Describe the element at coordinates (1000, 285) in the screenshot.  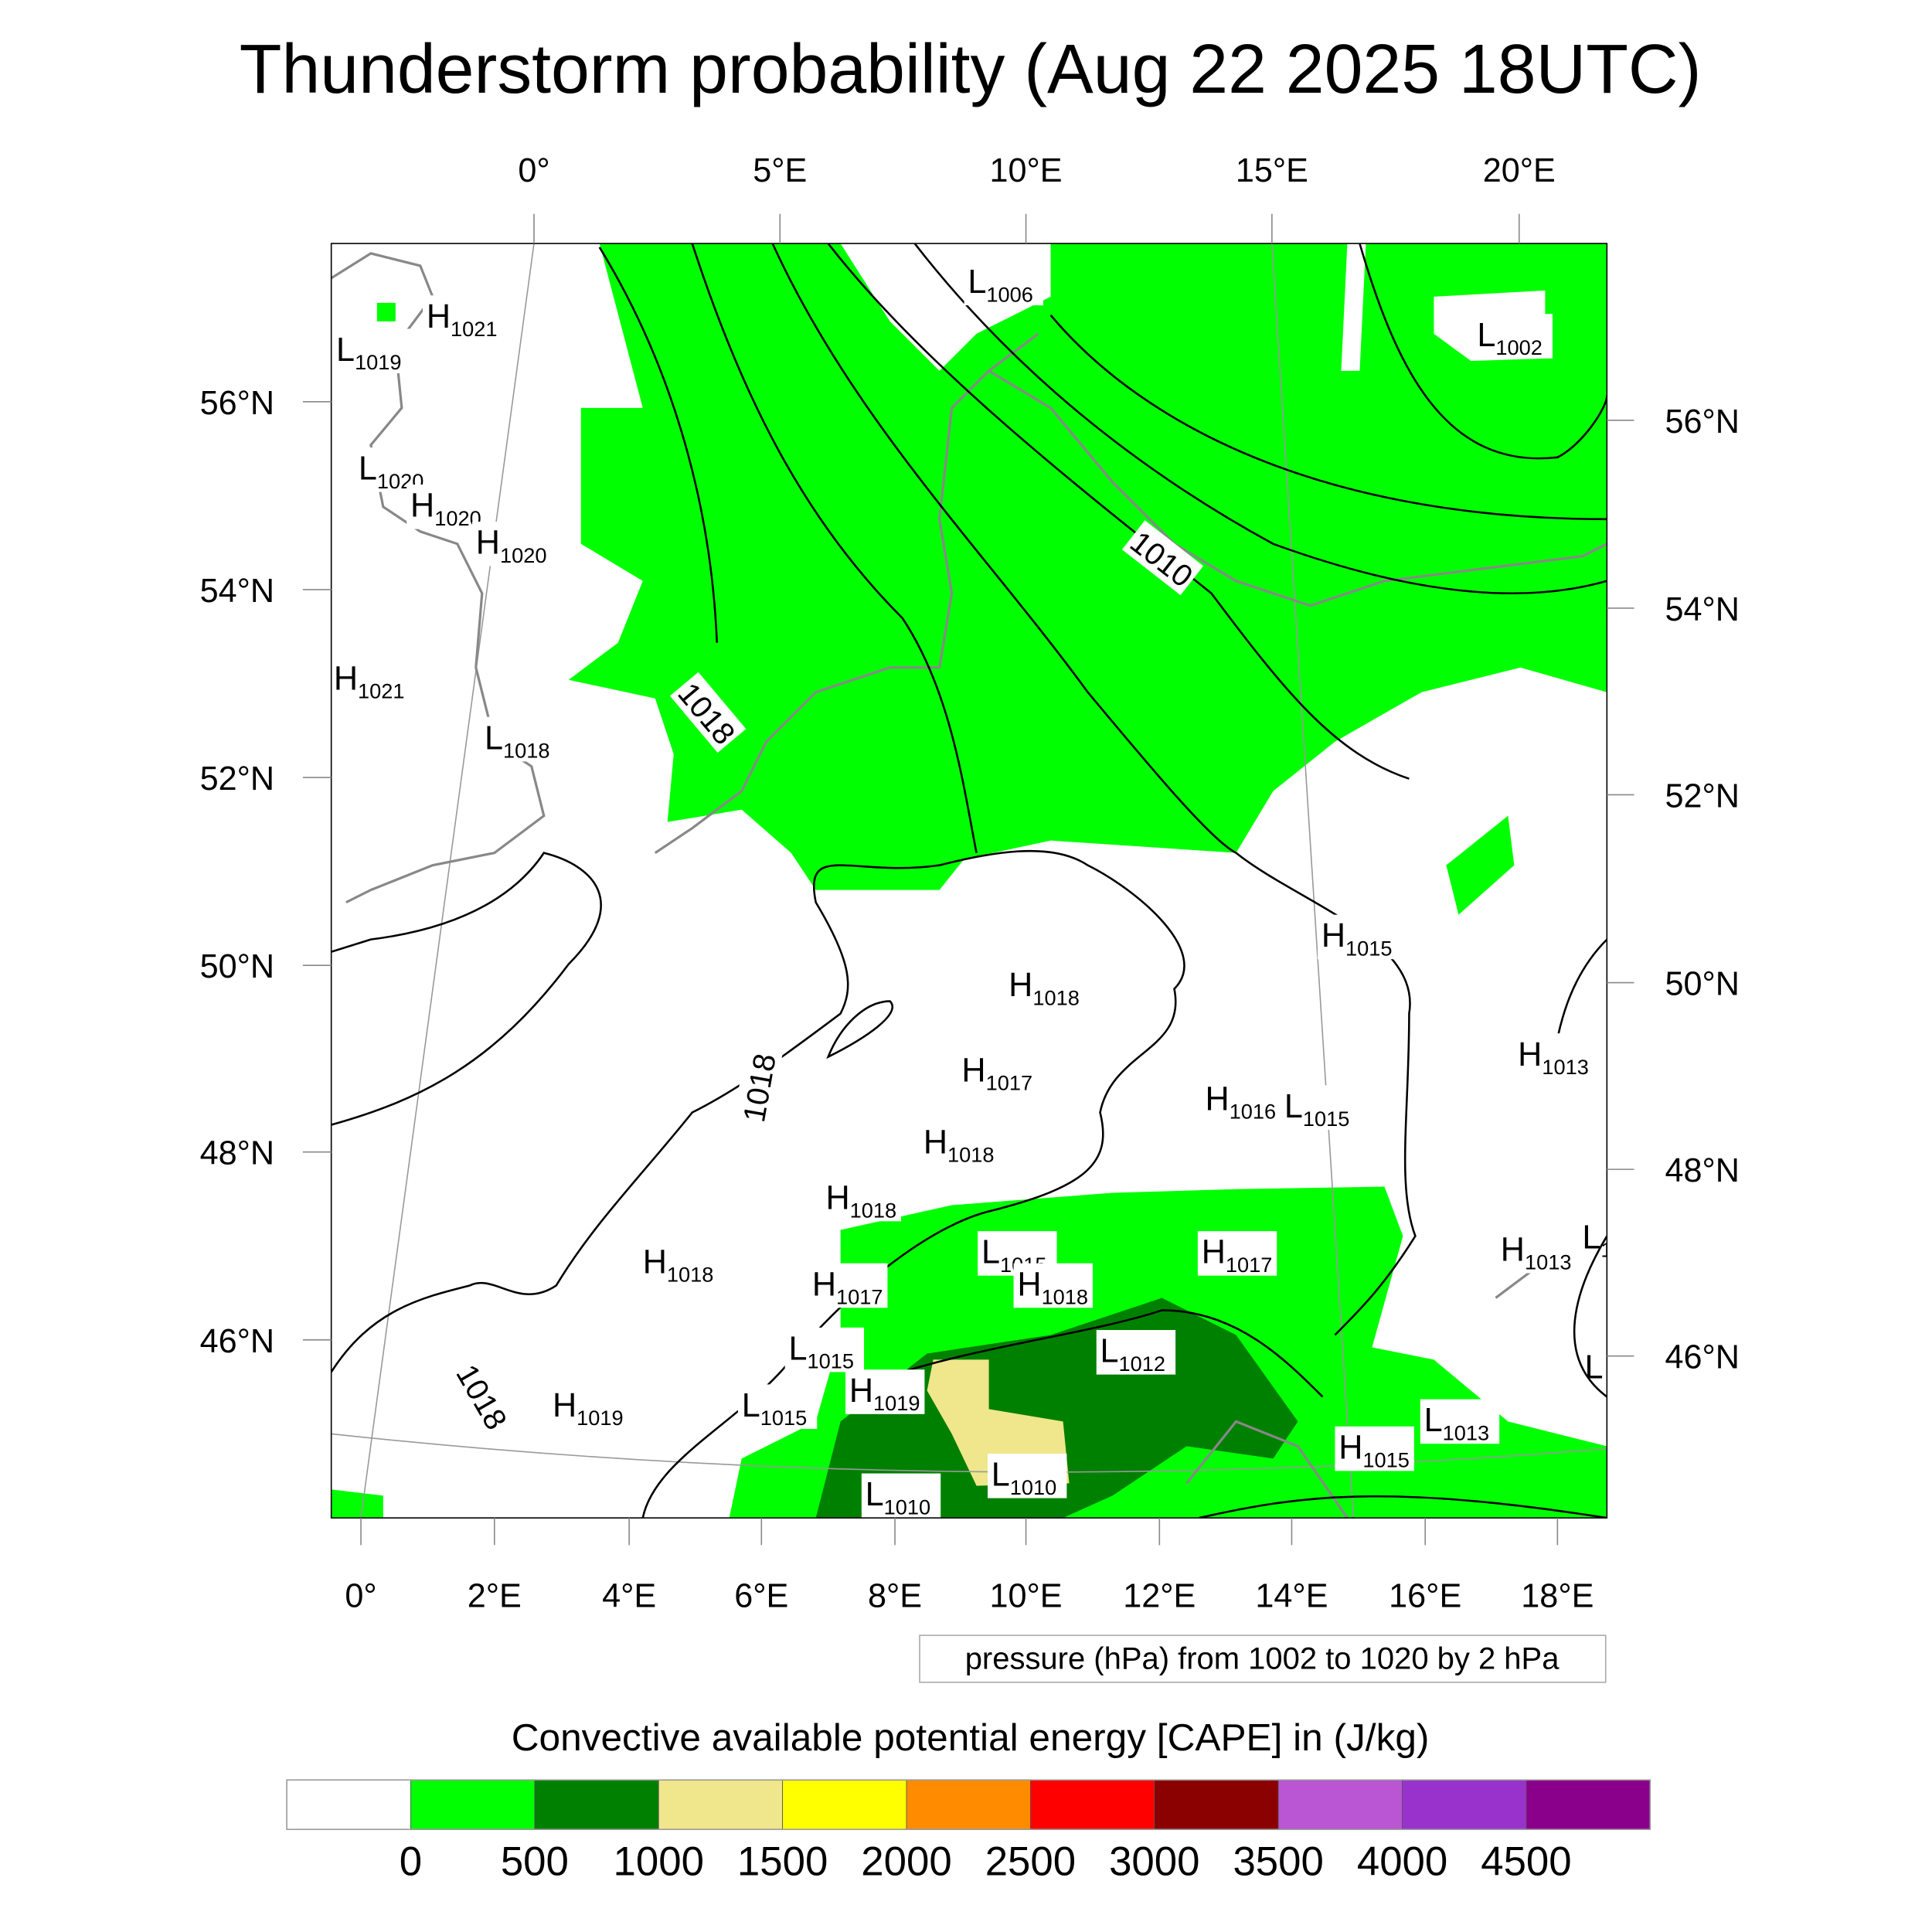
I see `svg-text: L1006` at that location.